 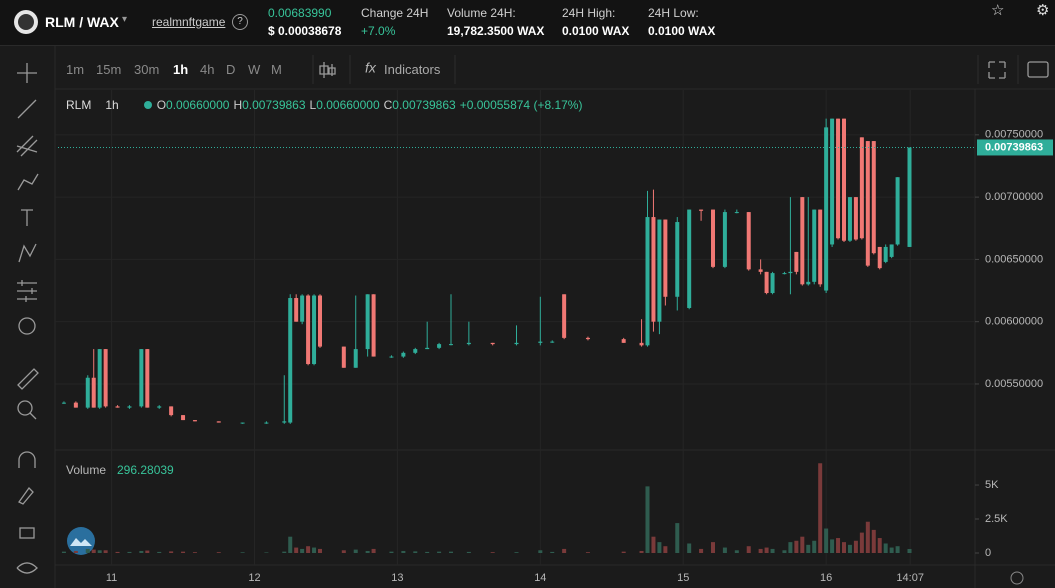 I want to click on help-icon: ?, so click(x=240, y=22).